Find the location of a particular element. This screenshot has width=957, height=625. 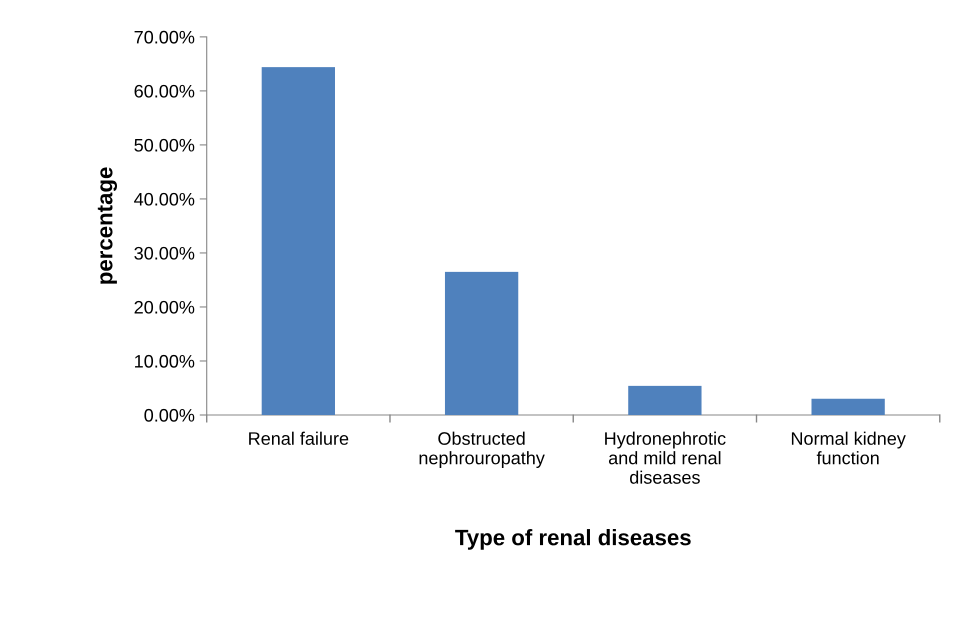

y-tick-label: 60.00% is located at coordinates (164, 91).